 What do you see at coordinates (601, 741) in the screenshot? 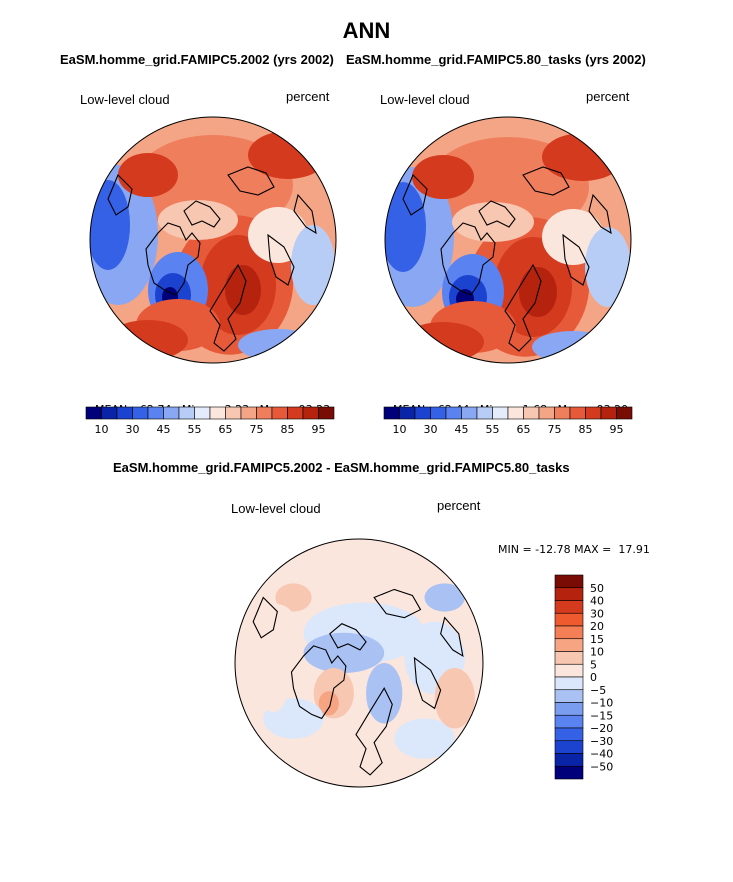
I see `colorbar-tick-label: −30` at bounding box center [601, 741].